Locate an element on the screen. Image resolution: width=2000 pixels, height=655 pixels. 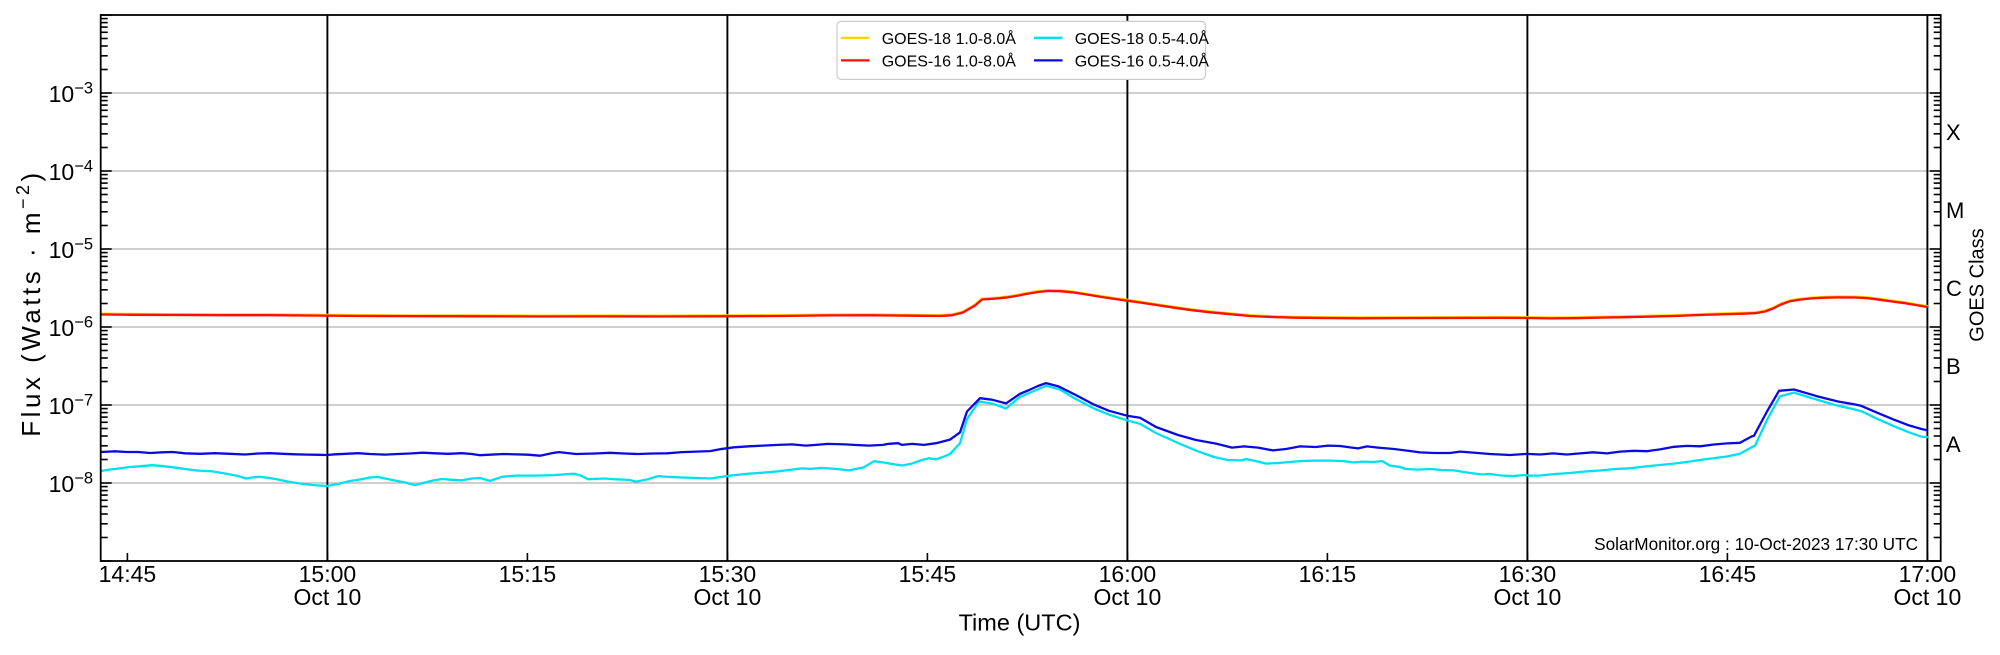
svg-text: 15:15 is located at coordinates (528, 574).